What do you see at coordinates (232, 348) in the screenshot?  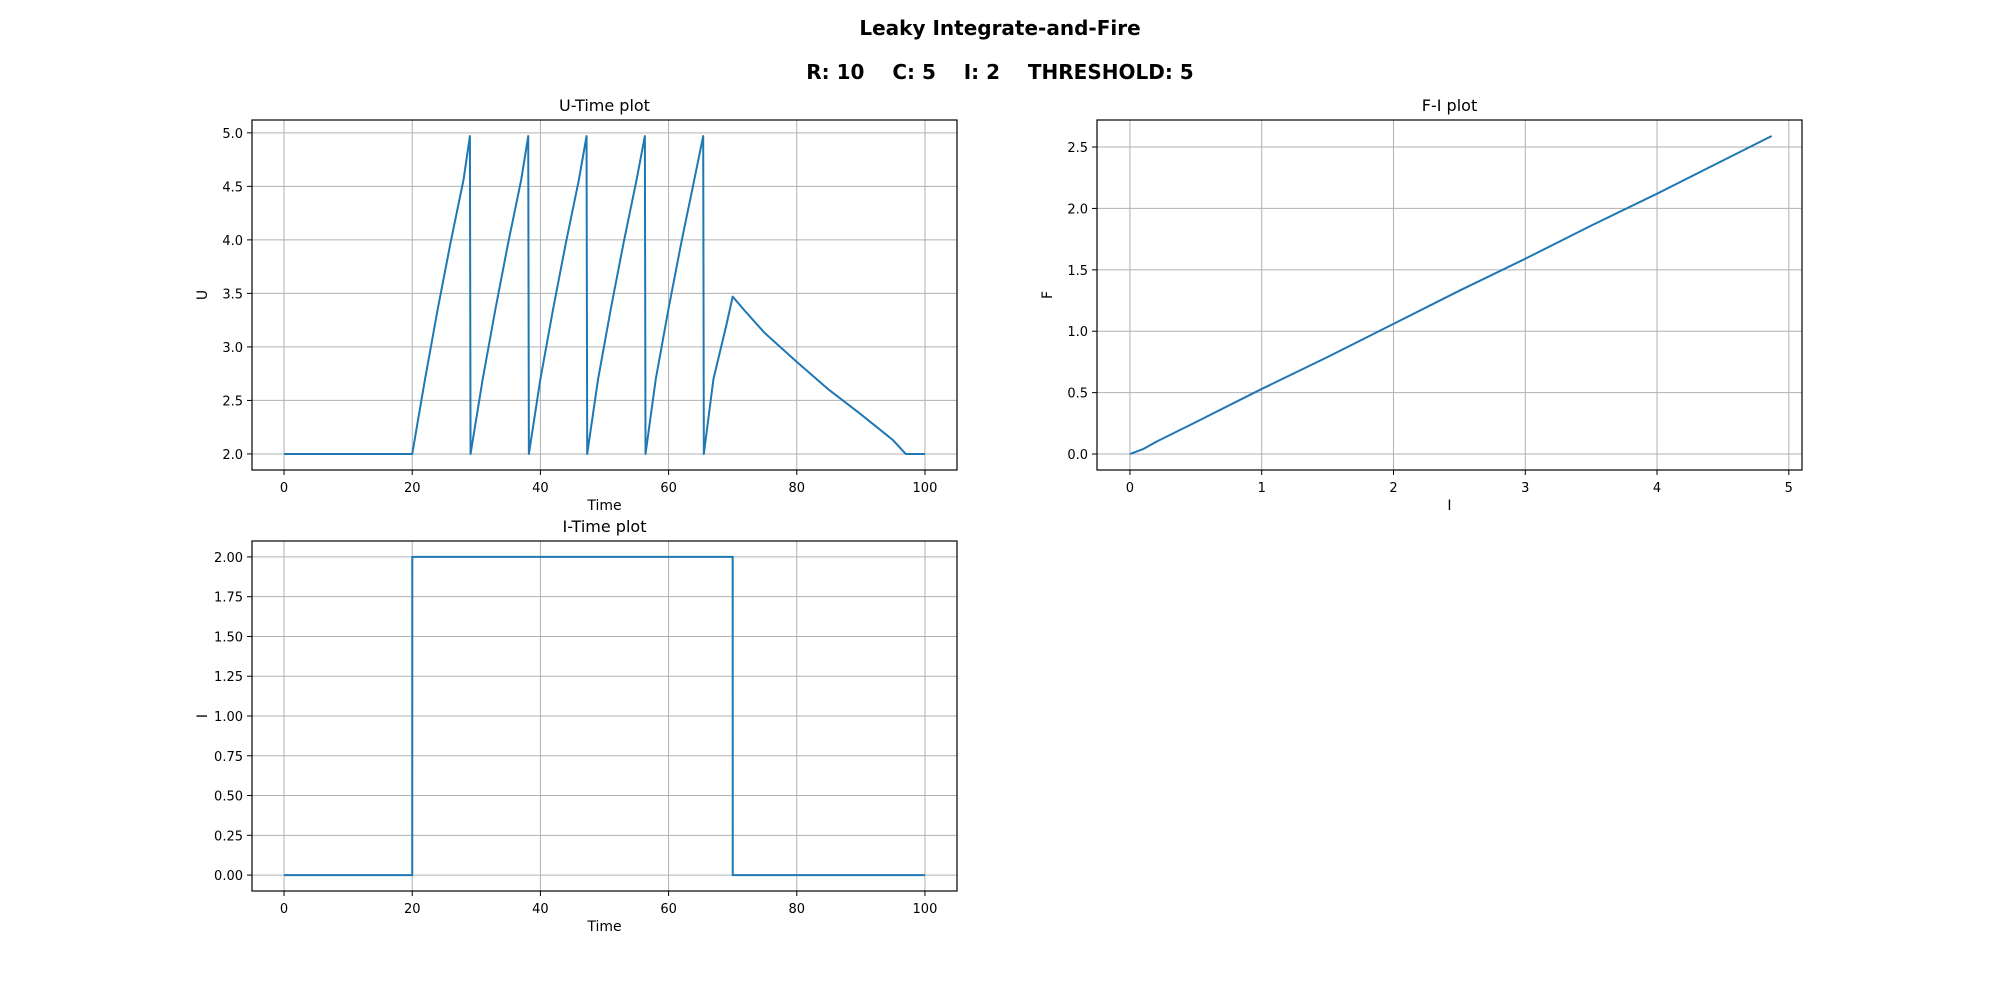 I see `y-tick-label: 3.0` at bounding box center [232, 348].